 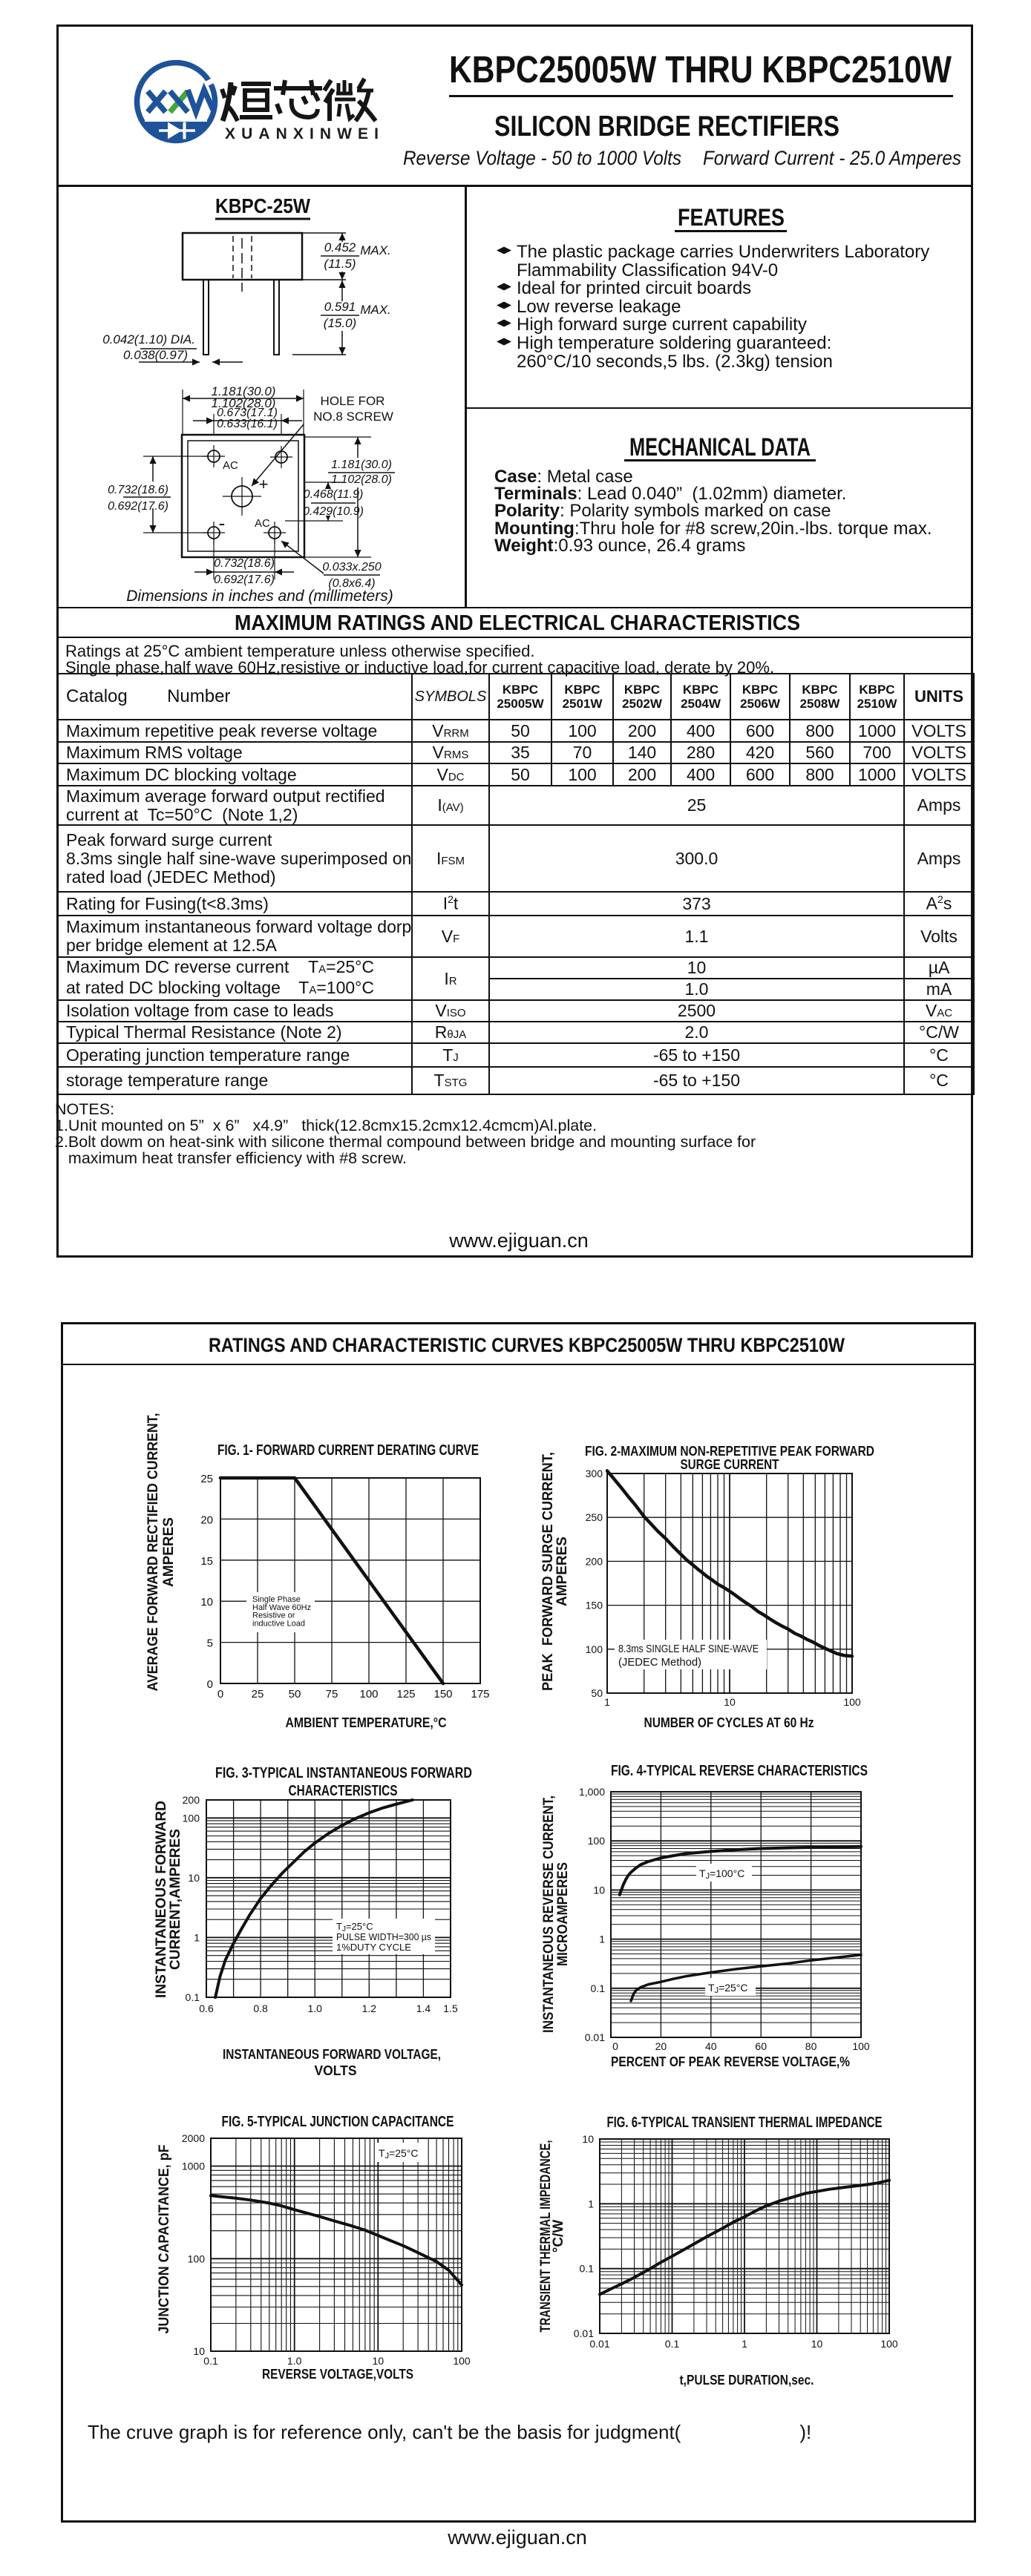 I want to click on svg-text: (0.8x6.4), so click(x=351, y=583).